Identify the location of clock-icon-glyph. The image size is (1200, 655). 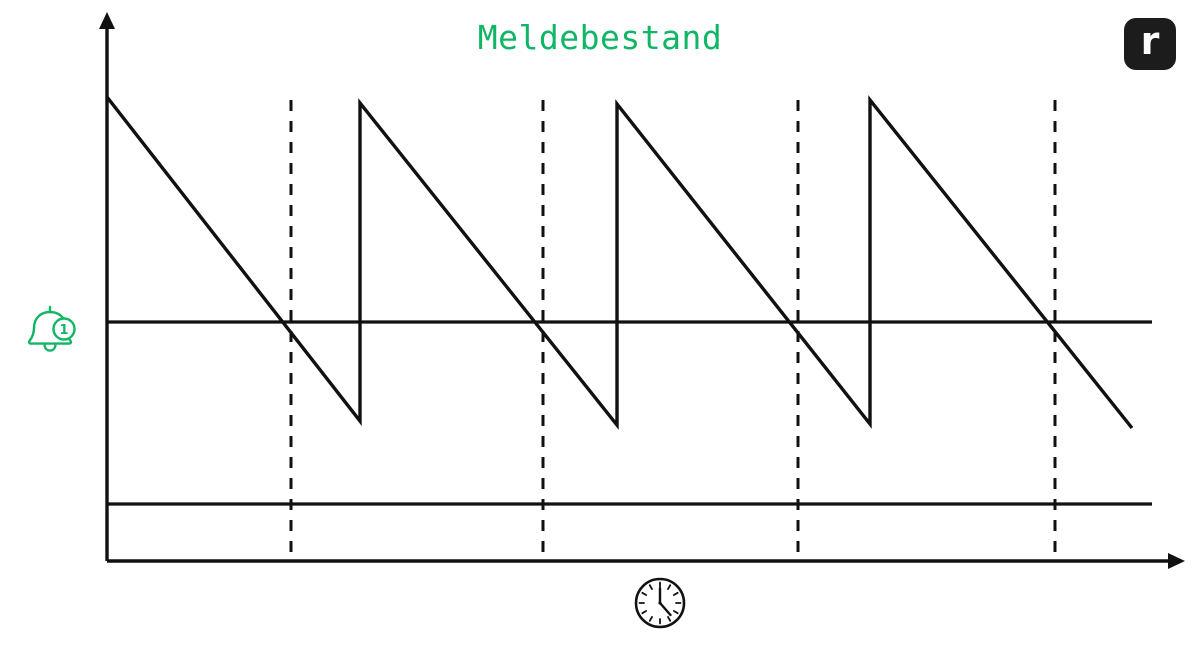
(660, 603).